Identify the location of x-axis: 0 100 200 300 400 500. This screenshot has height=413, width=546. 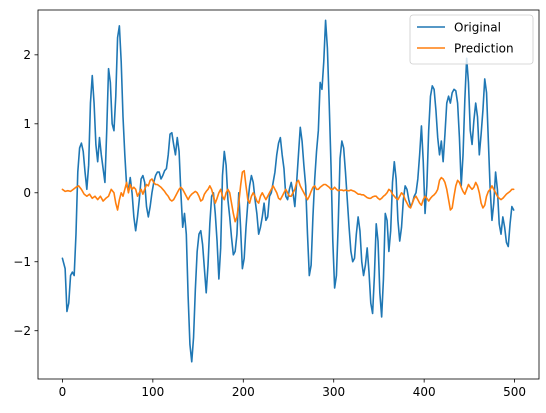
(292, 389).